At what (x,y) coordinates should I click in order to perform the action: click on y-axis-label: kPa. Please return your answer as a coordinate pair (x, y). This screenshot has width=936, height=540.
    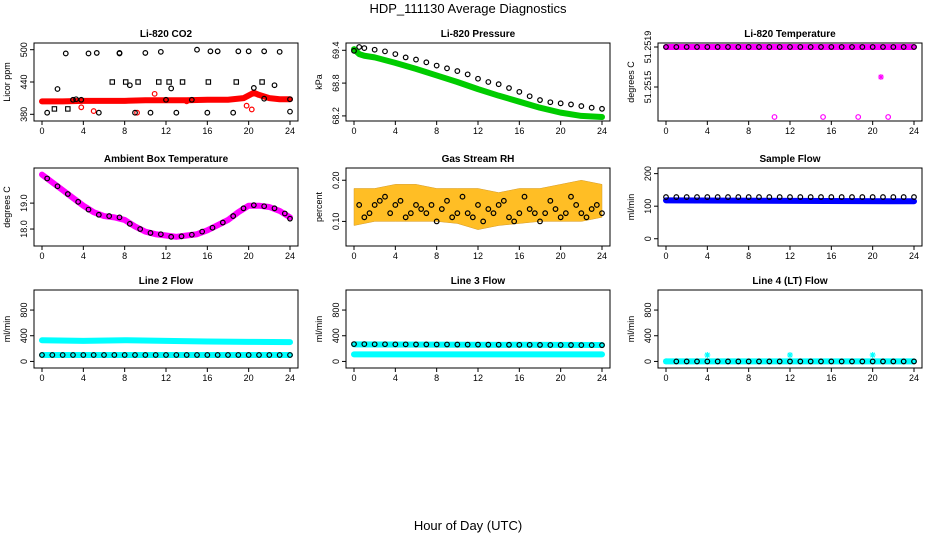
    Looking at the image, I should click on (319, 82).